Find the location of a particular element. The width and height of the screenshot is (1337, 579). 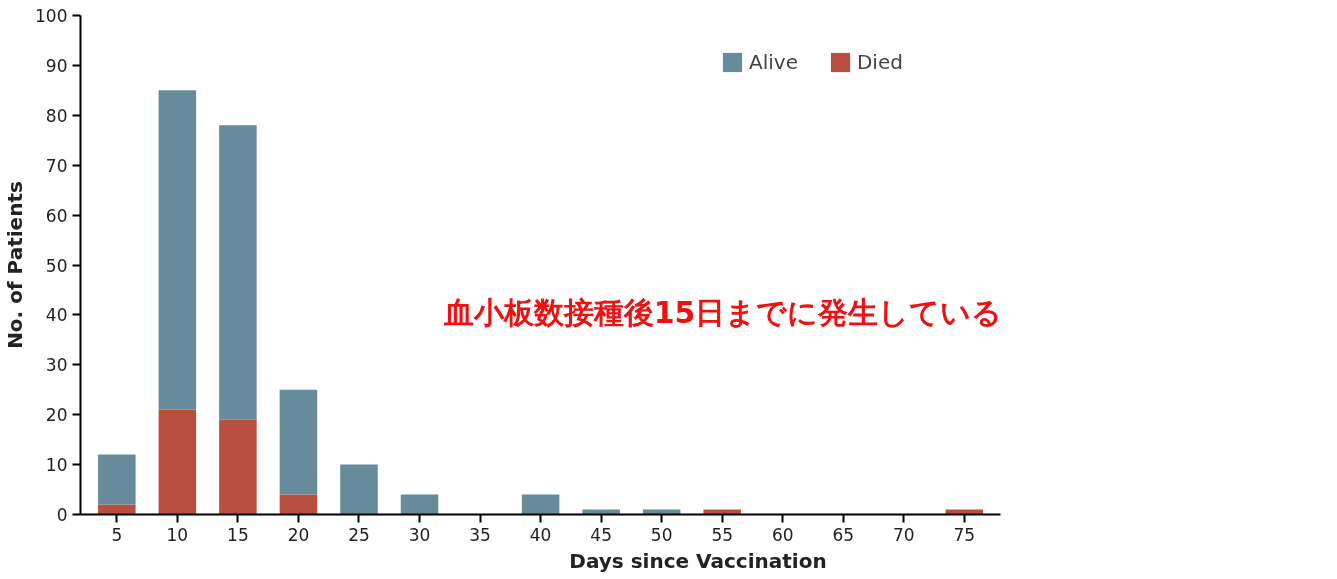

x-axis-title: Days since Vaccination is located at coordinates (698, 560).